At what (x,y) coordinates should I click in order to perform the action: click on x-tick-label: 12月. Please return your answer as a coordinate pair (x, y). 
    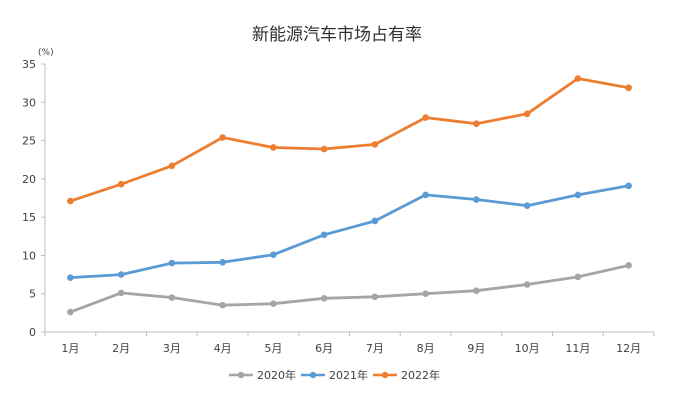
    Looking at the image, I should click on (628, 348).